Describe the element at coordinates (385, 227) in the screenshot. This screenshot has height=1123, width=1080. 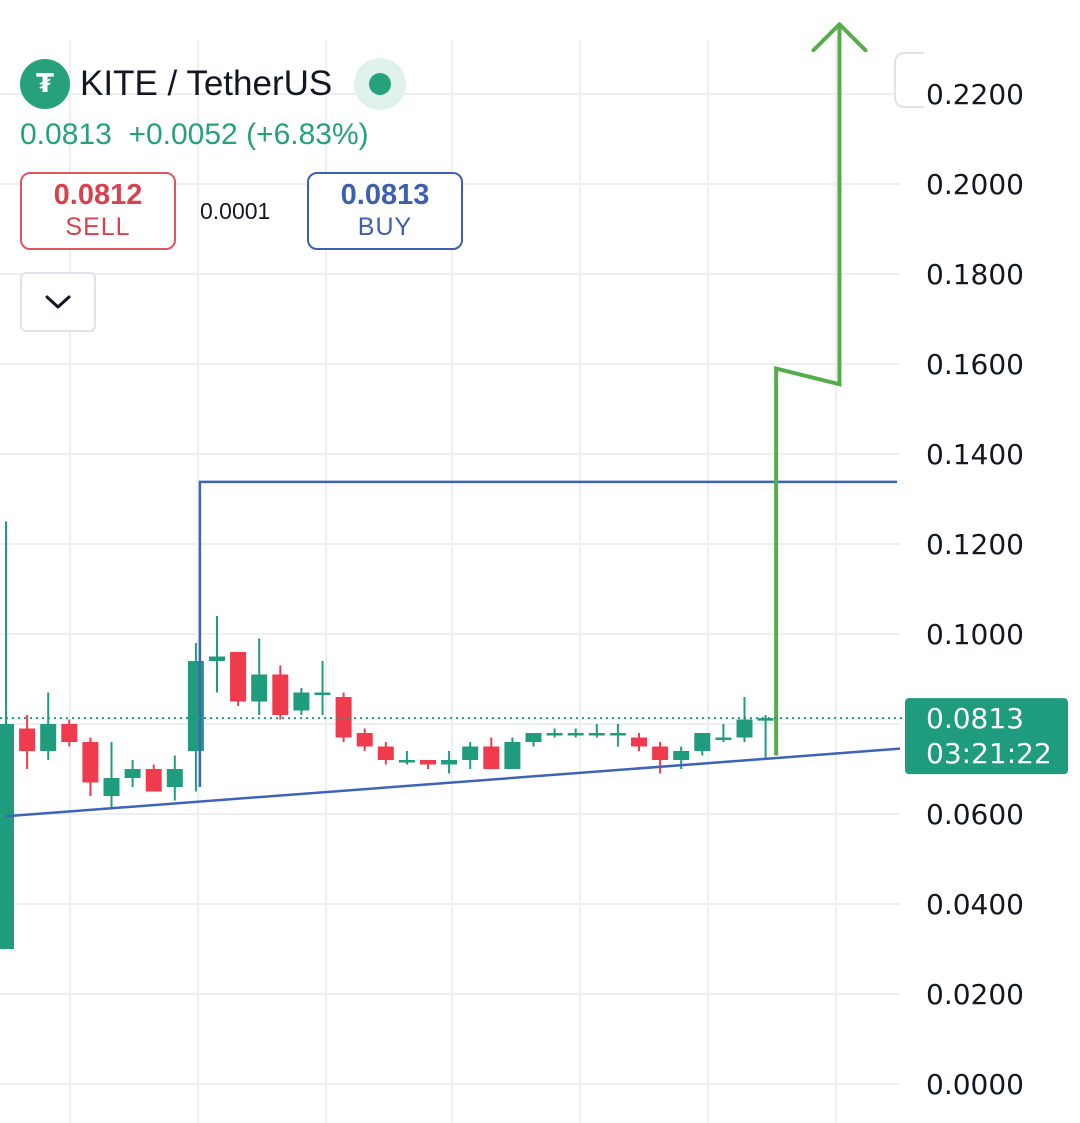
I see `buy-label: BUY` at that location.